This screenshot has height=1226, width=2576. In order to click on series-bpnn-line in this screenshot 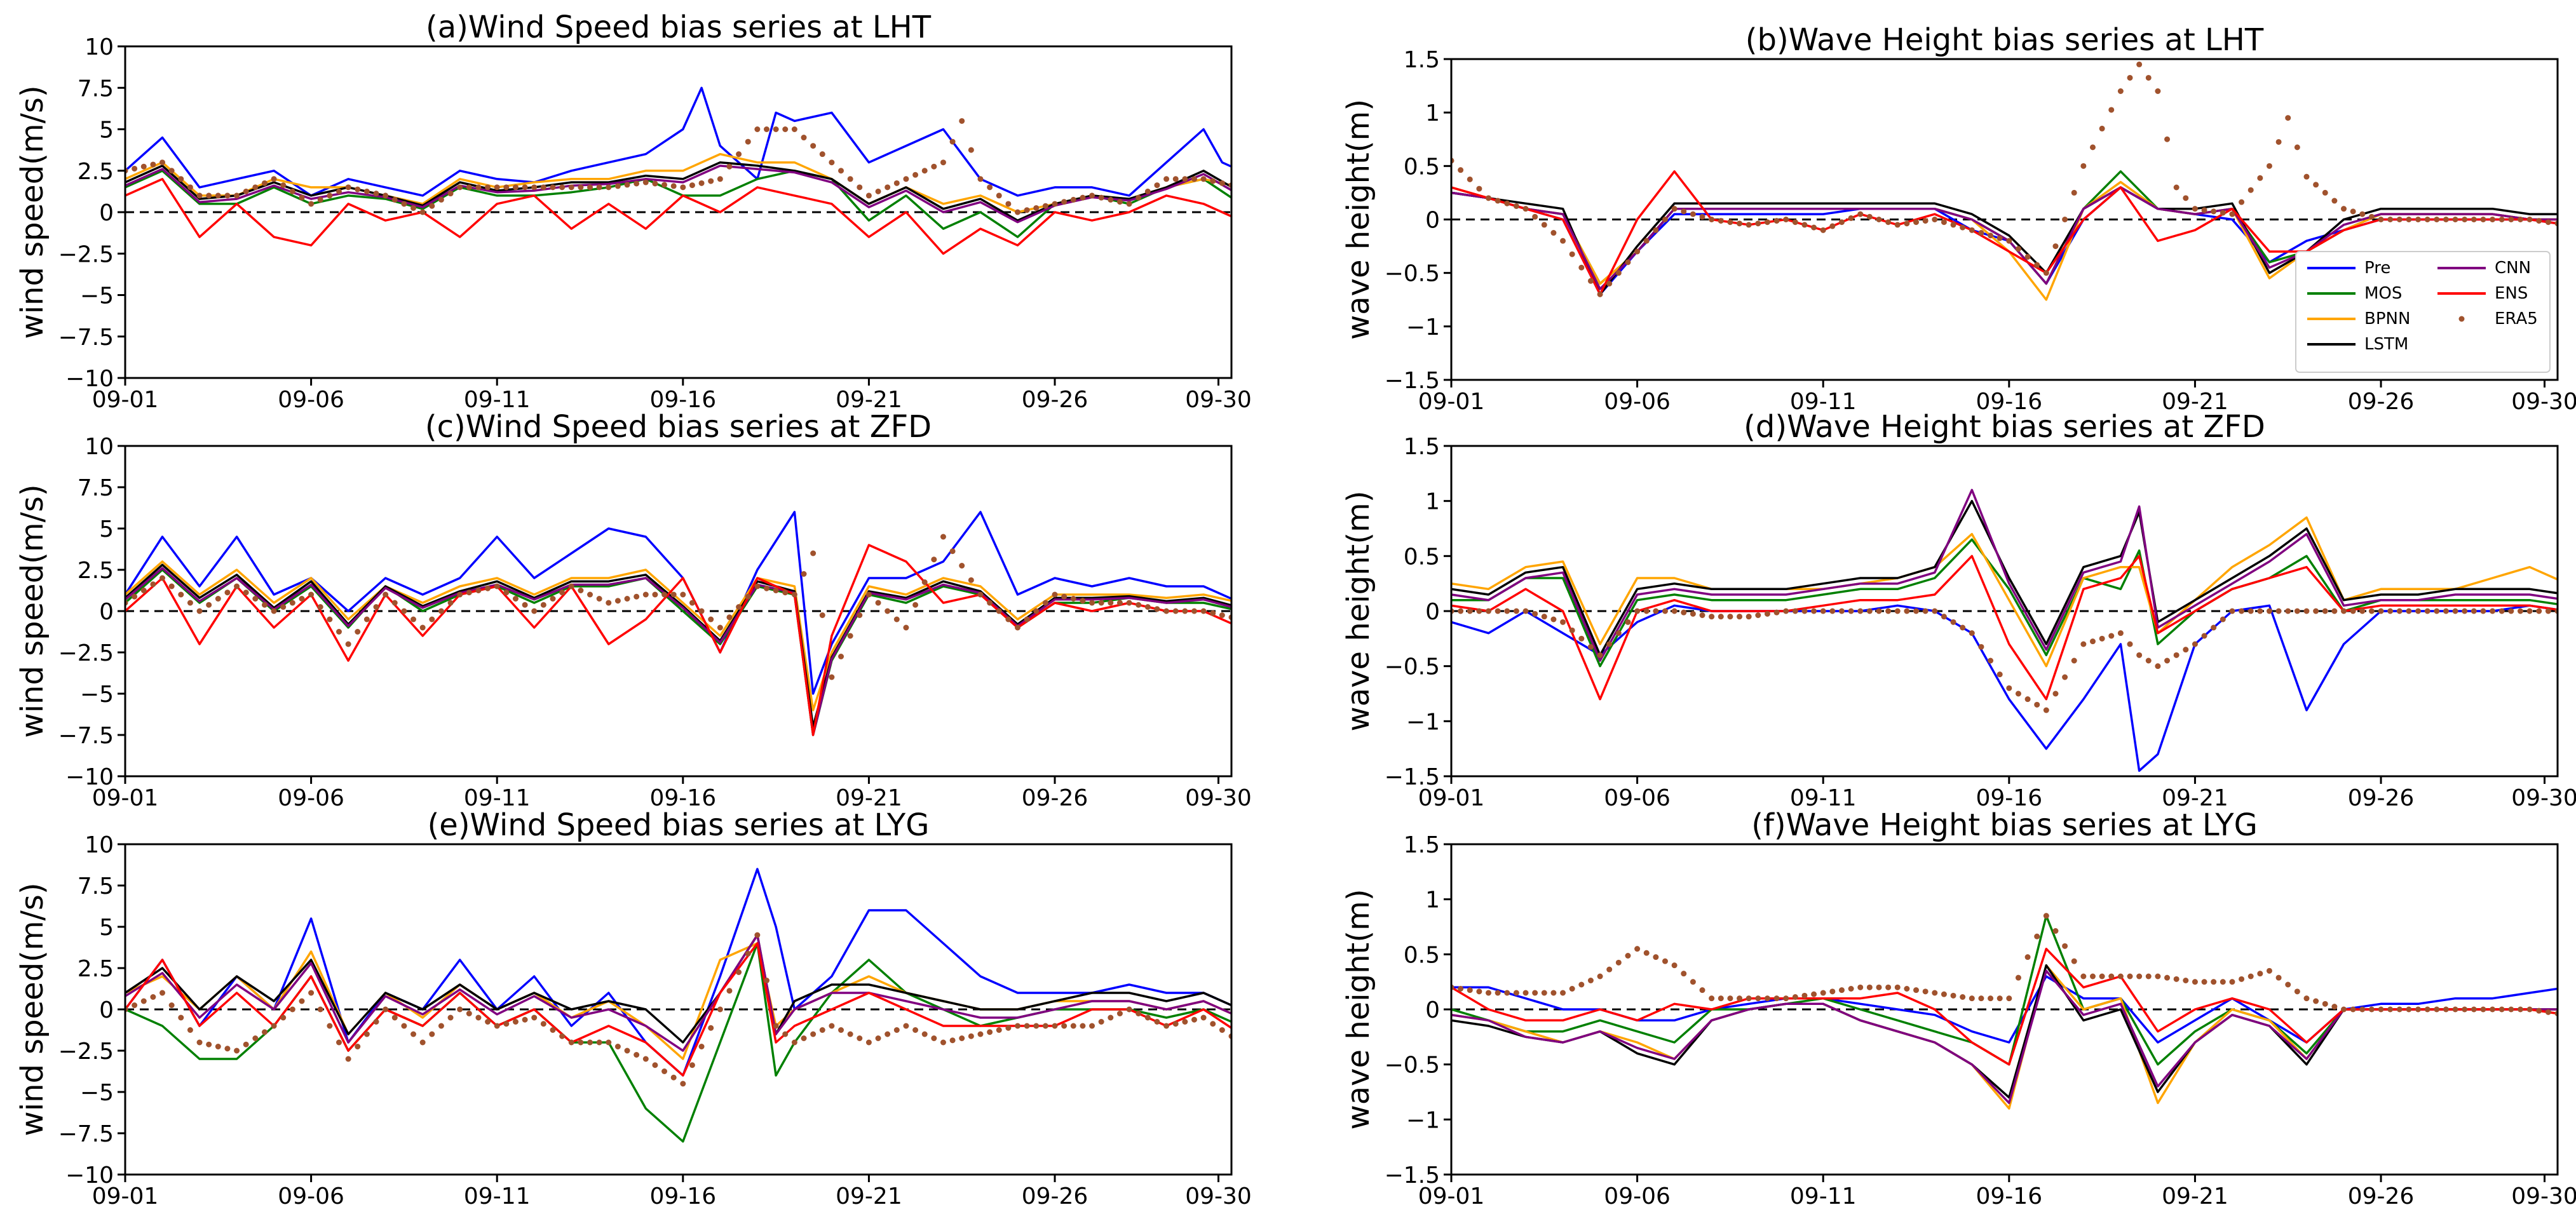, I will do `click(2005, 592)`.